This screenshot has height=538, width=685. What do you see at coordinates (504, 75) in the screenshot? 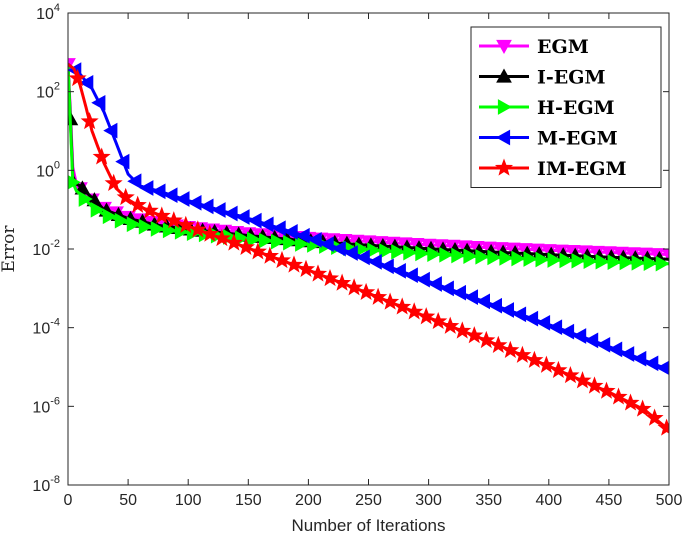
I see `legend-i-egm-point` at bounding box center [504, 75].